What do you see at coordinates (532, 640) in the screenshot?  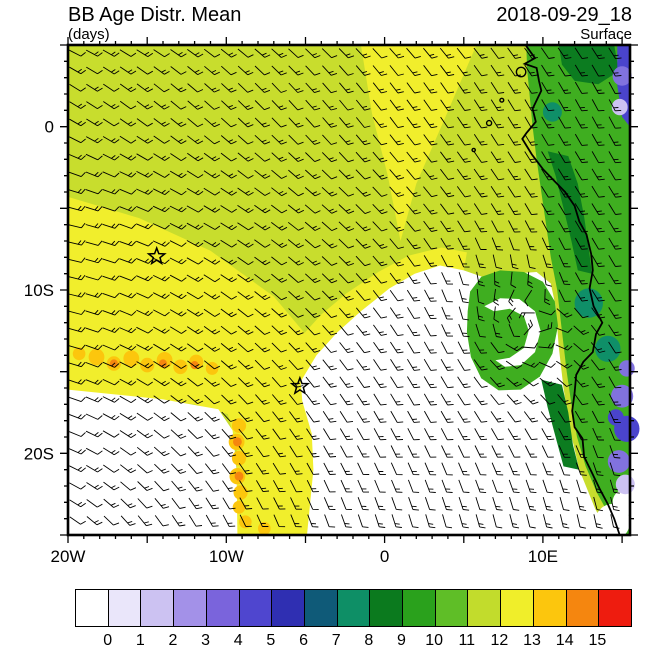 I see `colorbar-tick-label: 13` at bounding box center [532, 640].